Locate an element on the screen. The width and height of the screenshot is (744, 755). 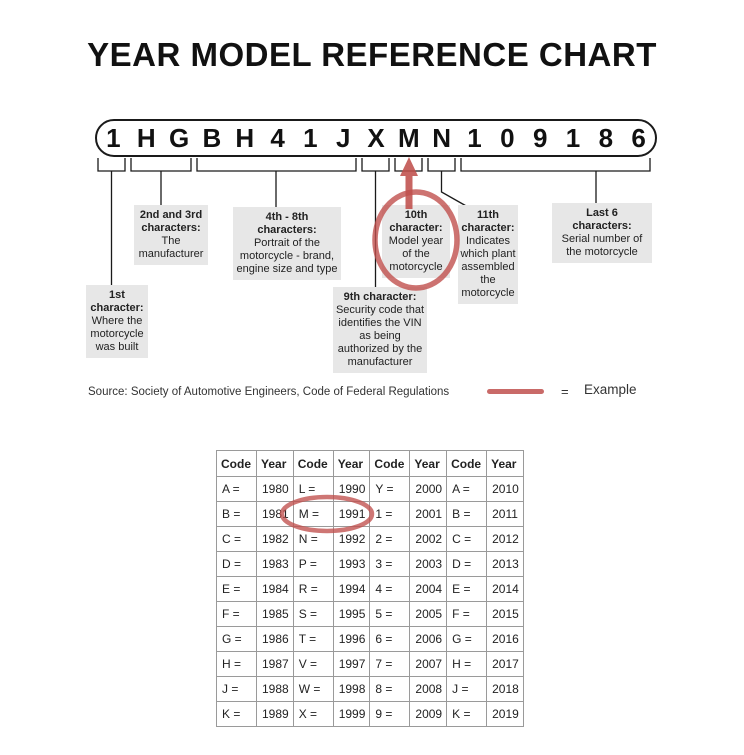
table-cell: 2019 is located at coordinates (505, 714).